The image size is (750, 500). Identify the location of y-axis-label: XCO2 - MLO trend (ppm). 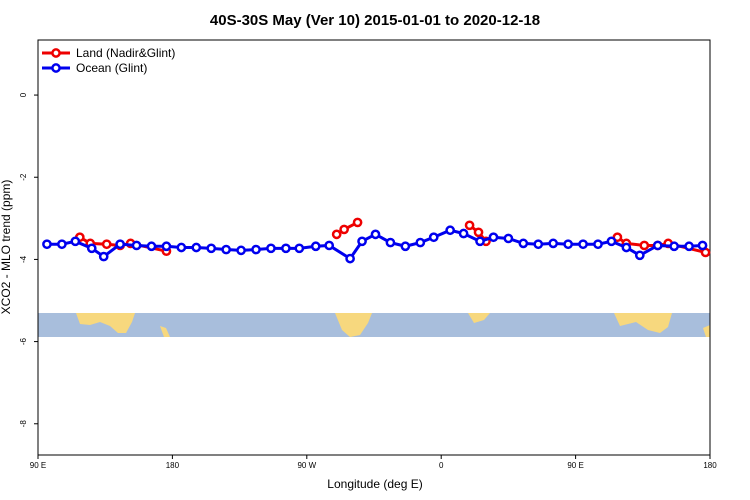
(6, 247).